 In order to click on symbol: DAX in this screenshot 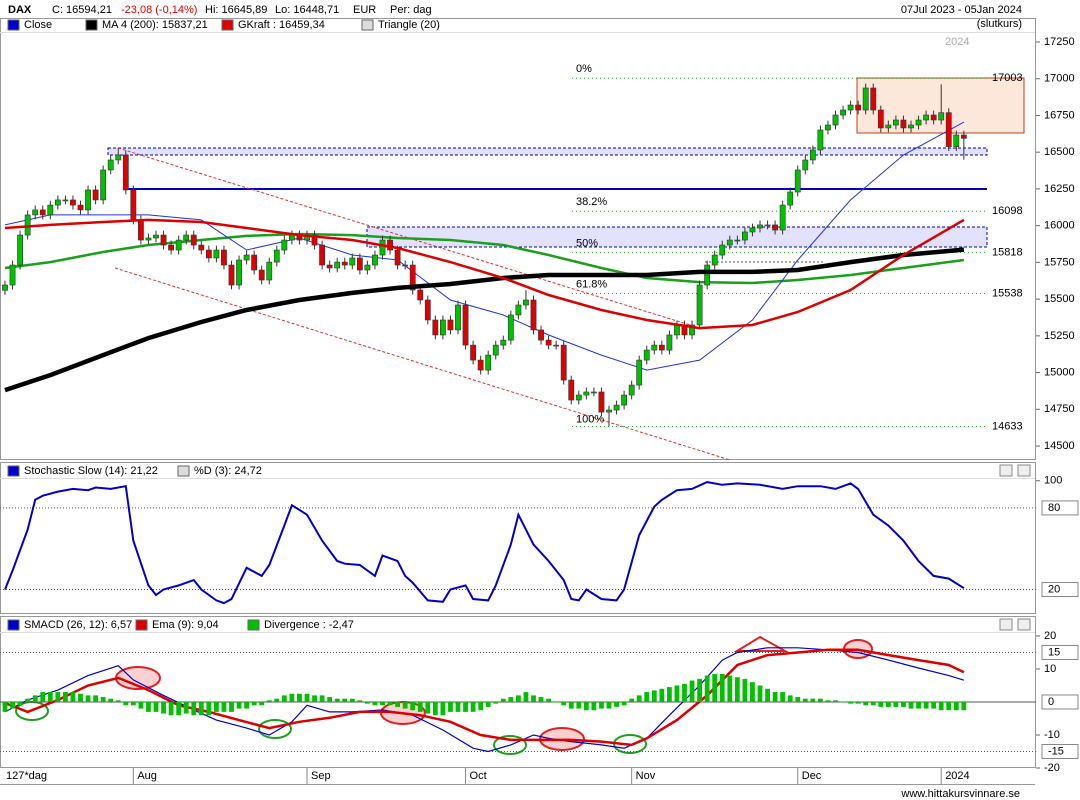, I will do `click(20, 10)`.